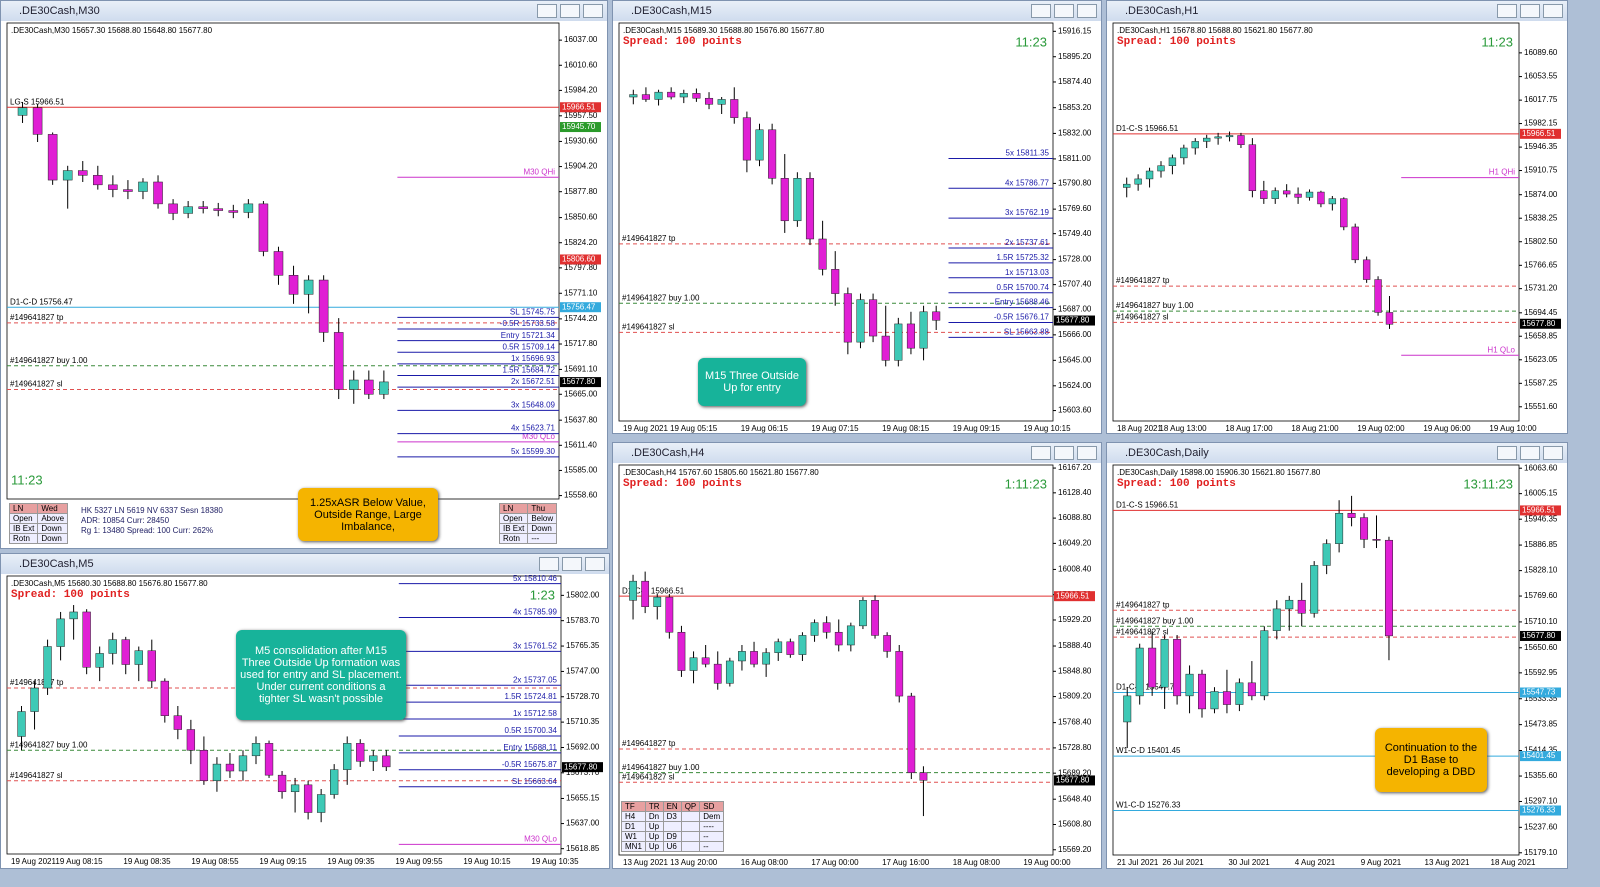 This screenshot has height=887, width=1600. What do you see at coordinates (633, 826) in the screenshot?
I see `table-cell: D1` at bounding box center [633, 826].